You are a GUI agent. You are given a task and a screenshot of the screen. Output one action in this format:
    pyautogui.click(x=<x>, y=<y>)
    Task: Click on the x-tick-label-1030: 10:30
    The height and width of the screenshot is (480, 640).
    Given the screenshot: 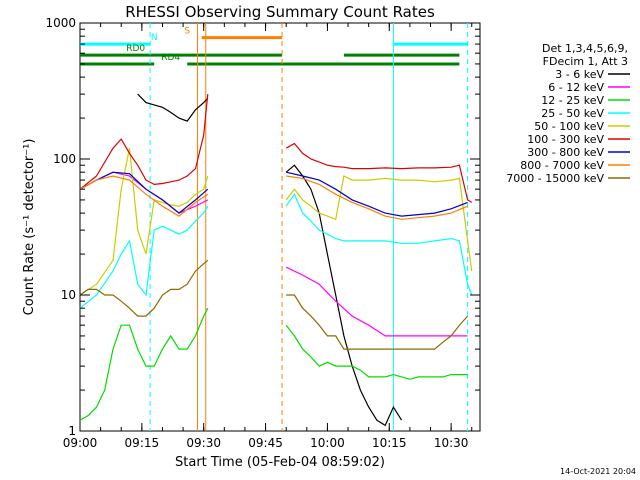 What is the action you would take?
    pyautogui.click(x=451, y=443)
    